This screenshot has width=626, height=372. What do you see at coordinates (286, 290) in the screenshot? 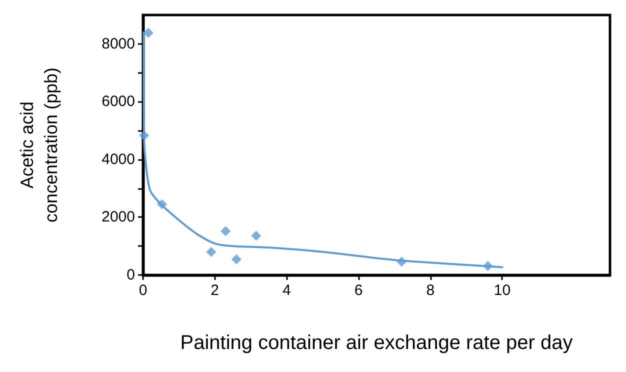
I see `x-tick-label: 4` at bounding box center [286, 290].